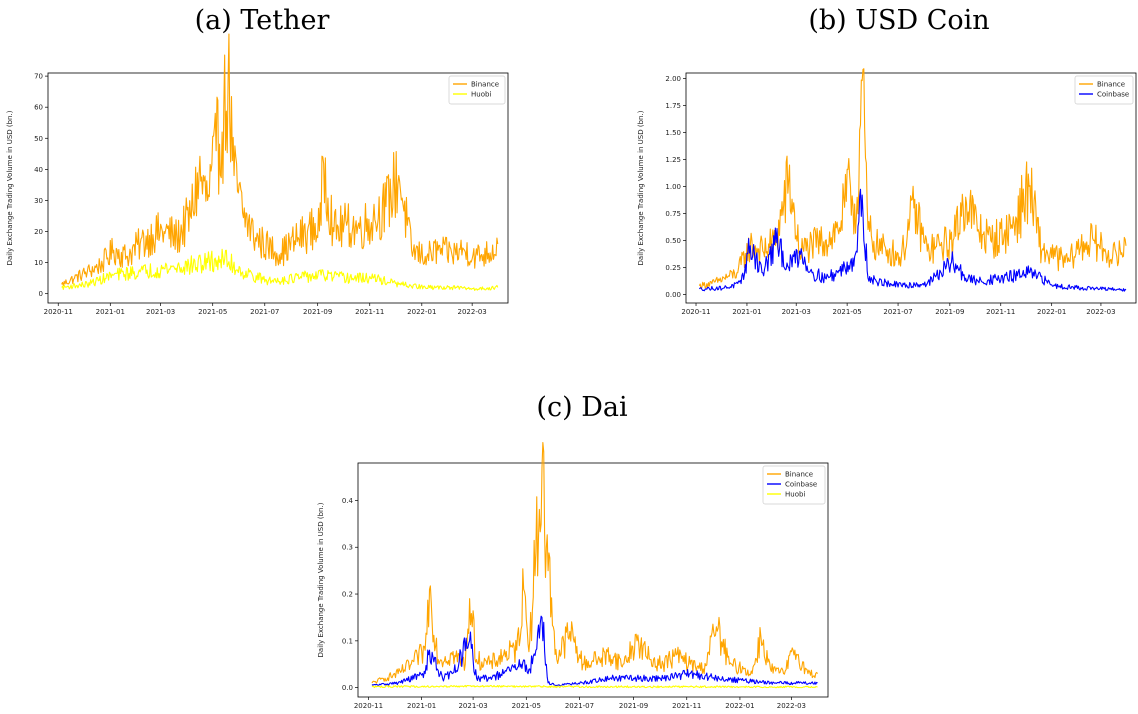  I want to click on y-tick-label: 0.00, so click(673, 295).